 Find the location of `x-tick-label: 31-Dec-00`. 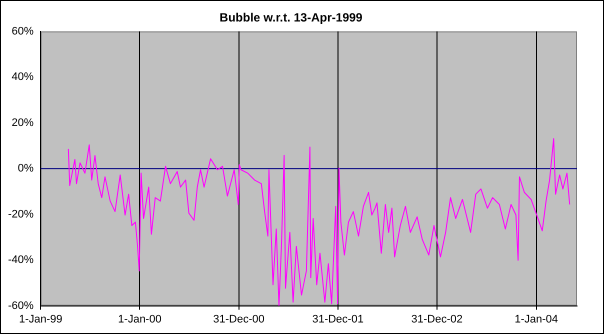

x-tick-label: 31-Dec-00 is located at coordinates (238, 319).